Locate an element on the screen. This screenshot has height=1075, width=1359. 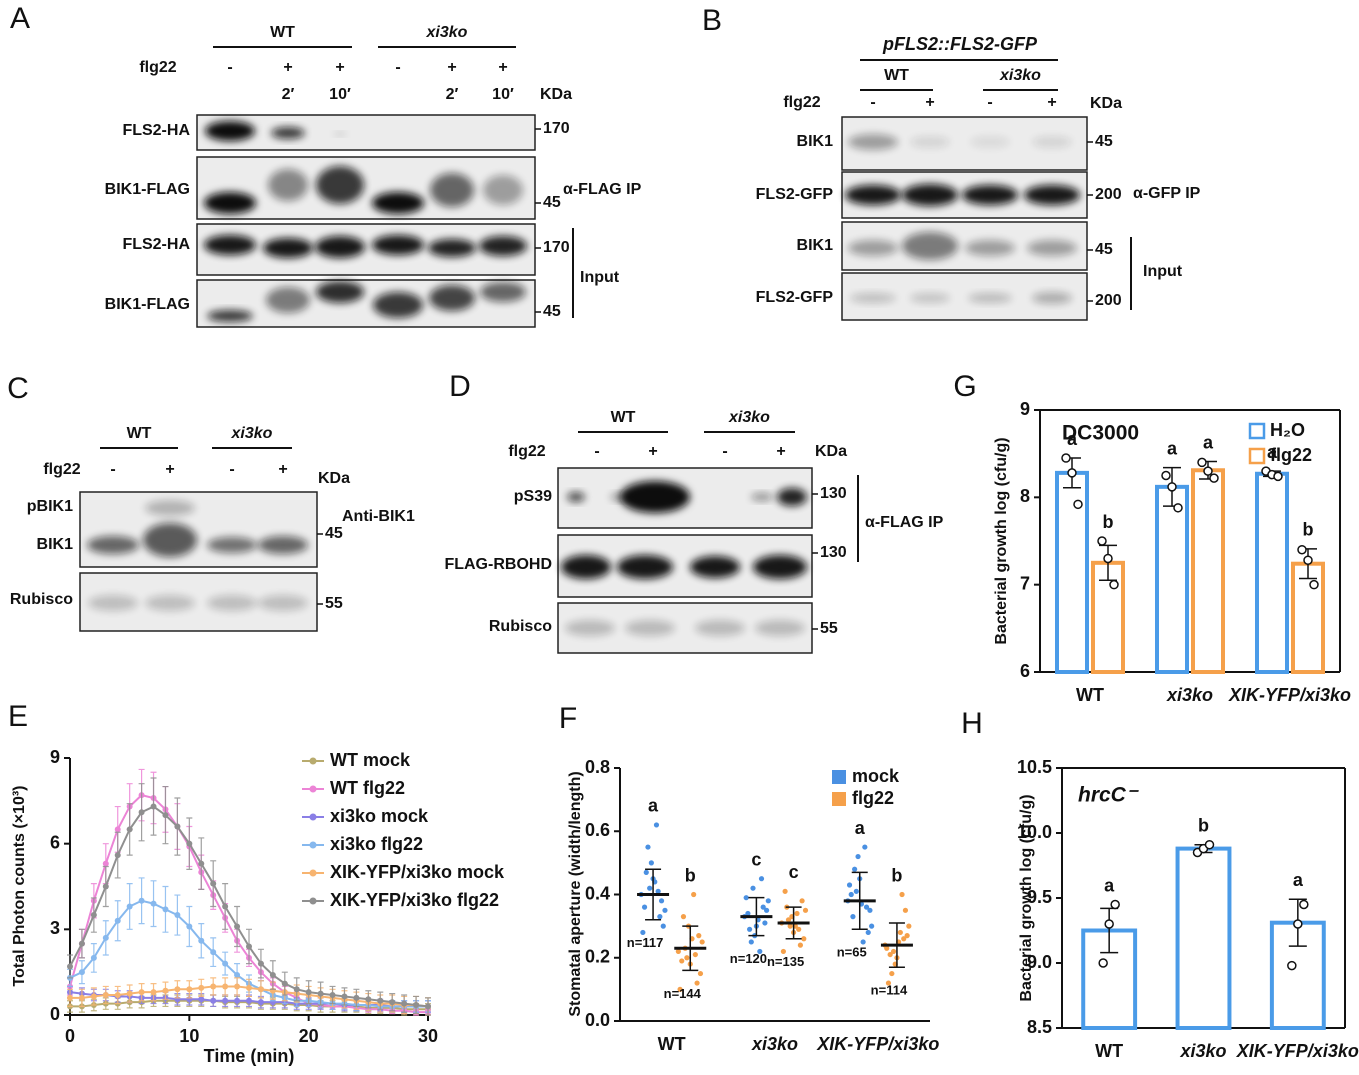
marker-label: 130 is located at coordinates (833, 552).